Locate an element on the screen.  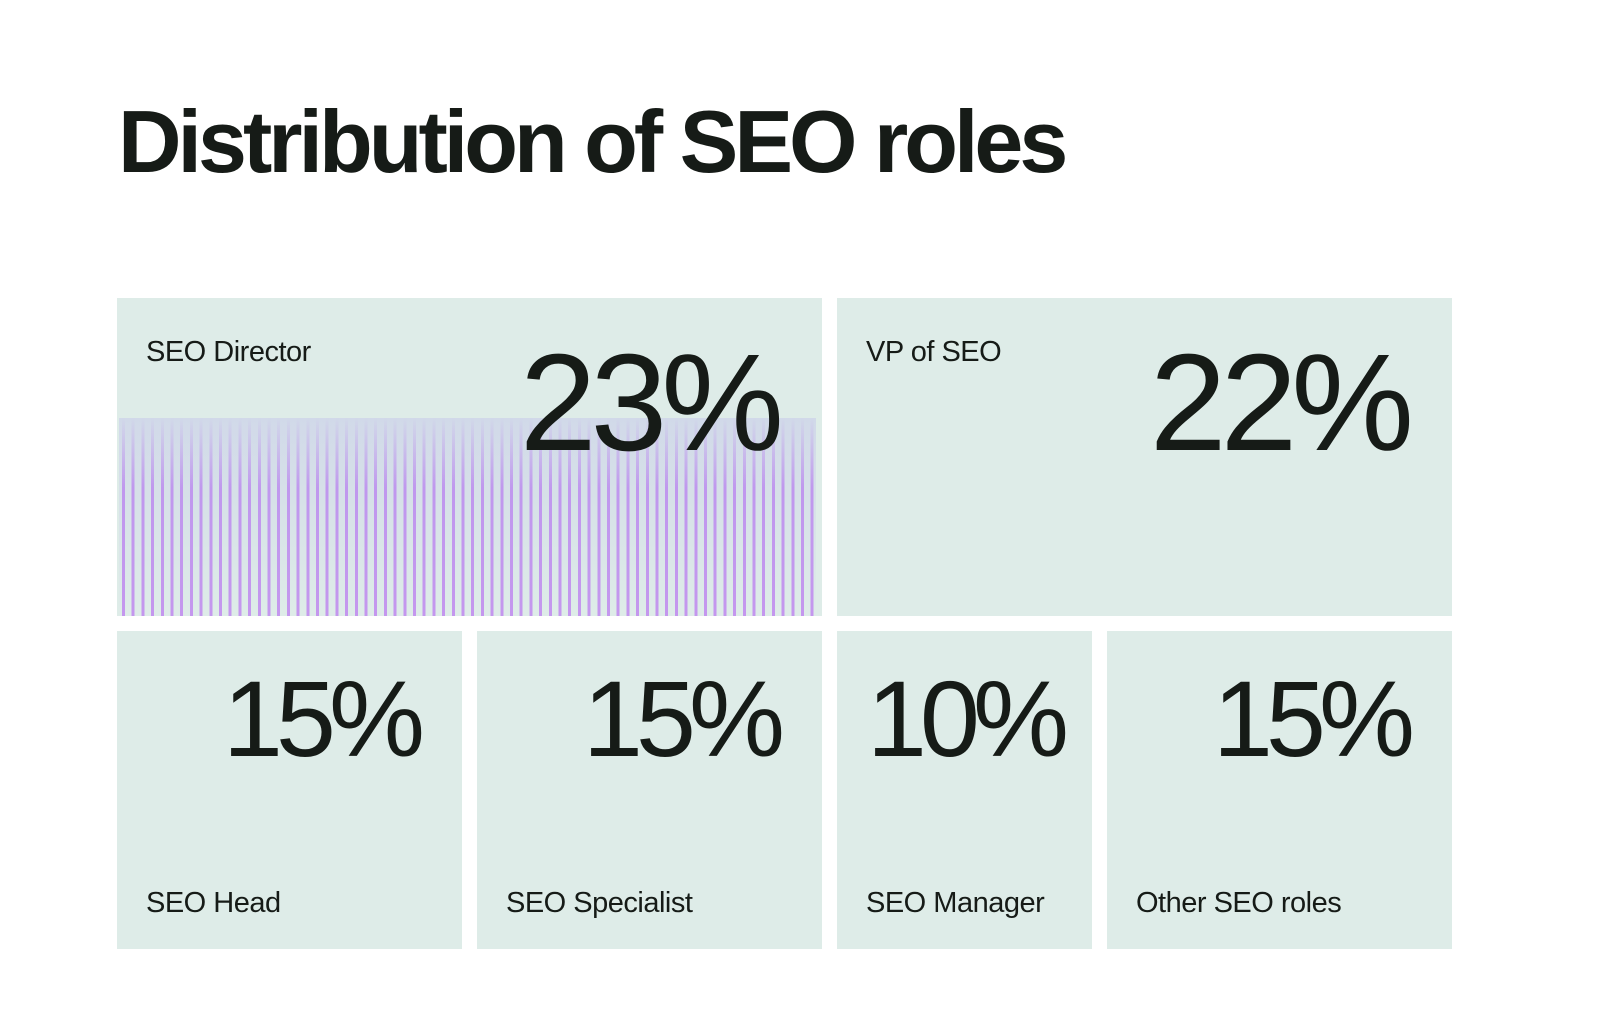
highlight-stripe-pattern is located at coordinates (467, 517).